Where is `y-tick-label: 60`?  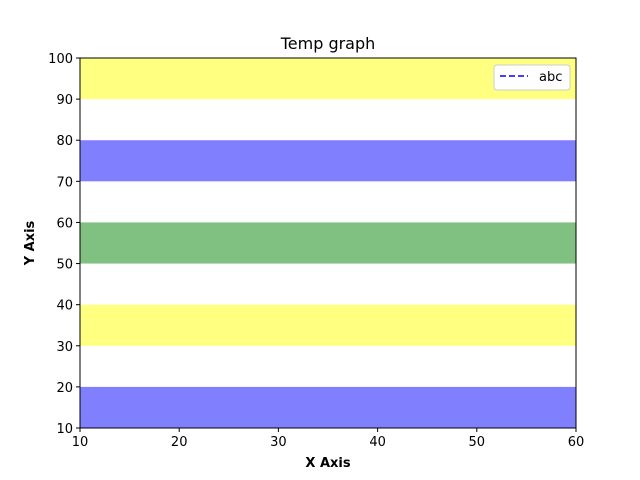
y-tick-label: 60 is located at coordinates (64, 223).